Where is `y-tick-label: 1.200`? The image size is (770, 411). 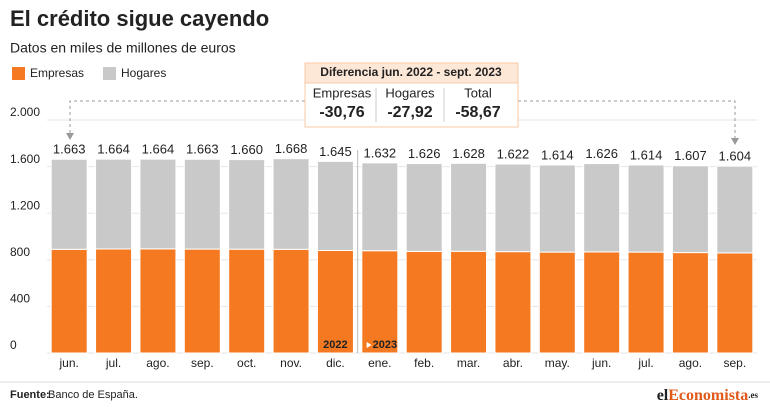
y-tick-label: 1.200 is located at coordinates (25, 205).